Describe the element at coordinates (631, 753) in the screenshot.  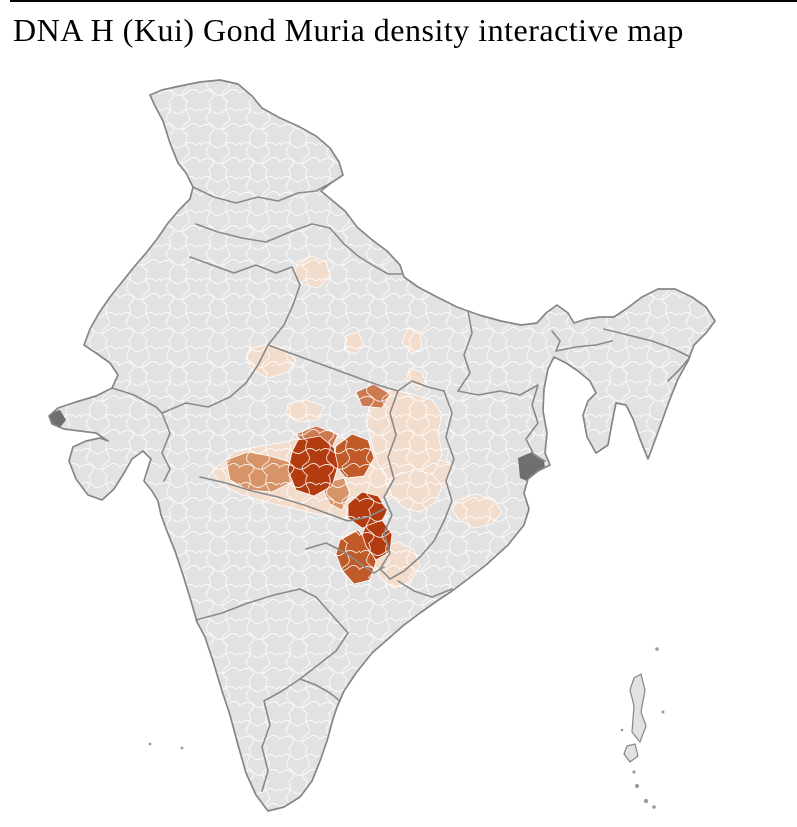
I see `island-andaman-south` at that location.